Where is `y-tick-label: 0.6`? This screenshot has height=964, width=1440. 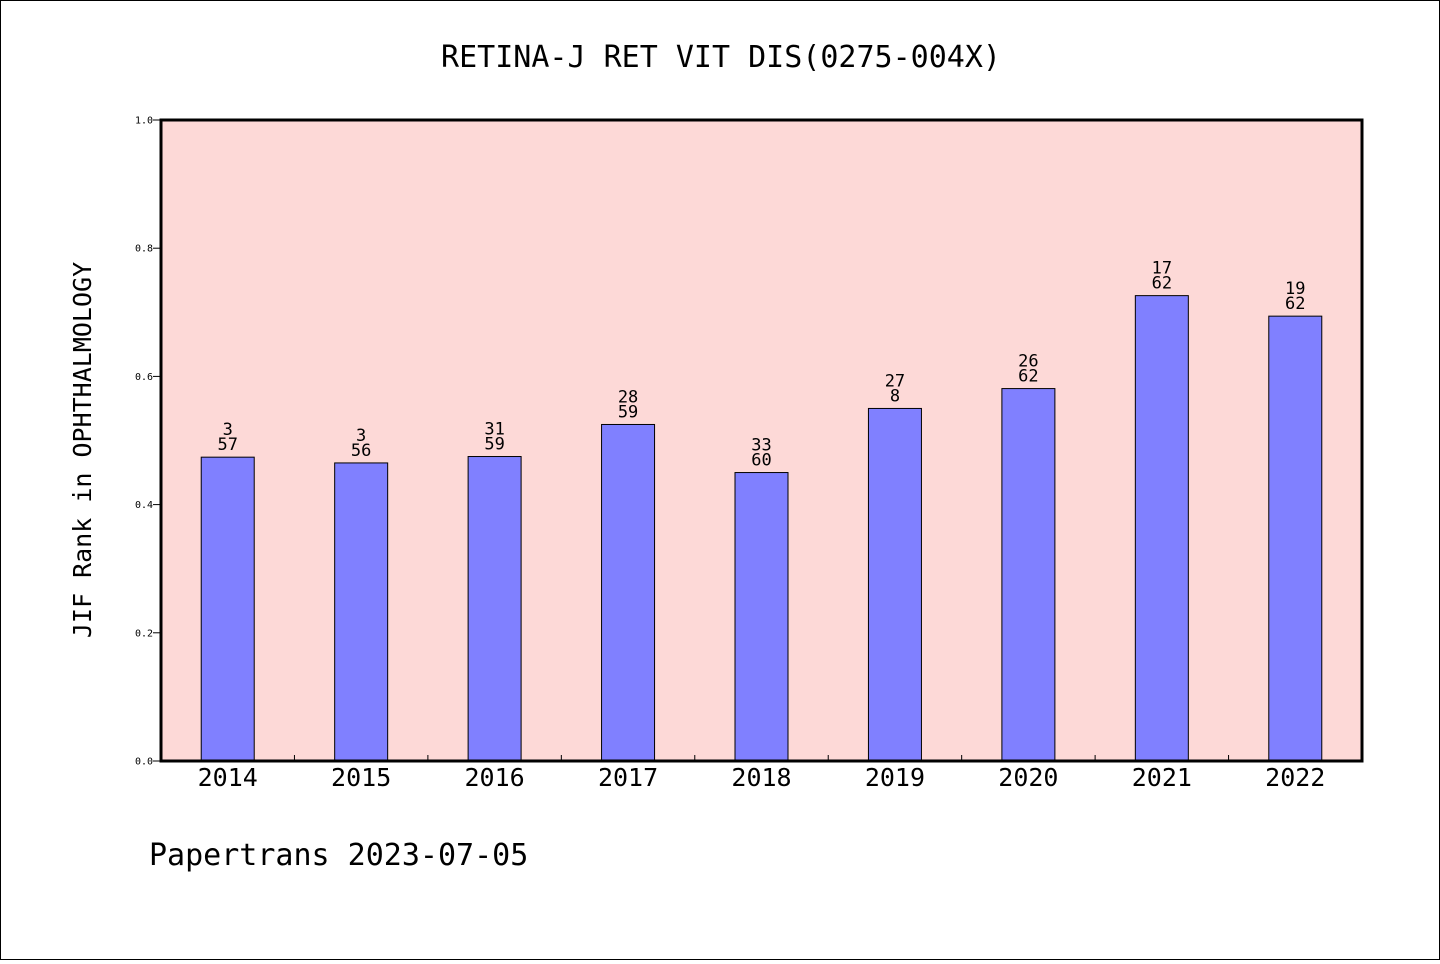 y-tick-label: 0.6 is located at coordinates (144, 377).